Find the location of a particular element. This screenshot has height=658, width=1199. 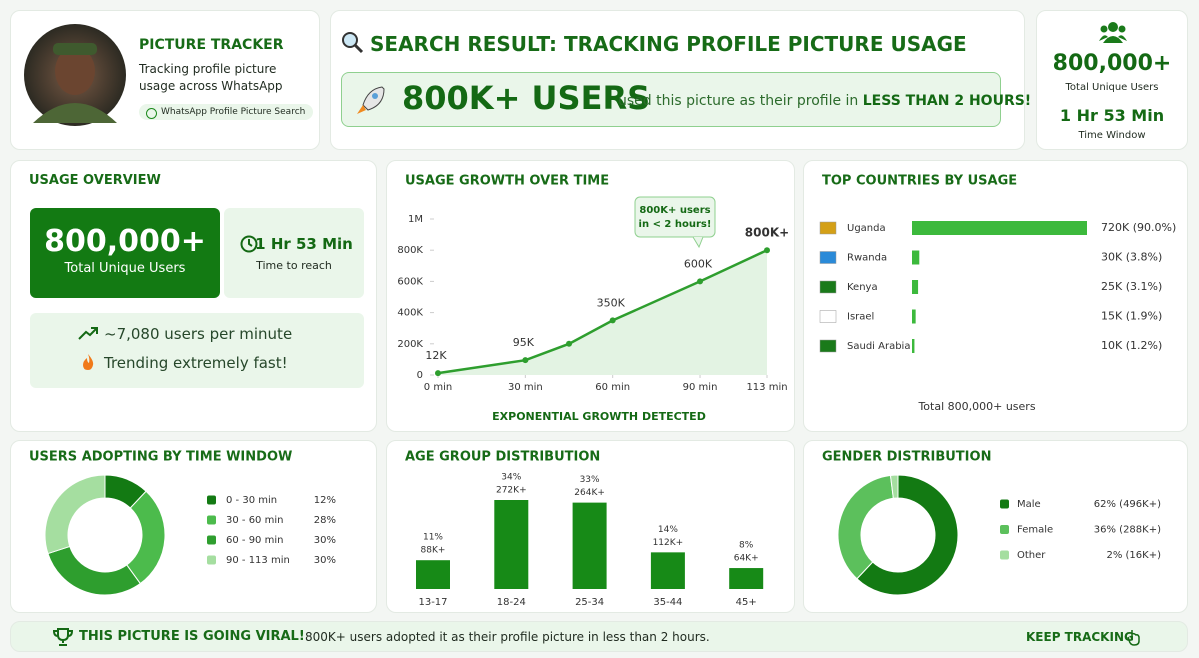

x-tick-label: 30 min is located at coordinates (525, 387).